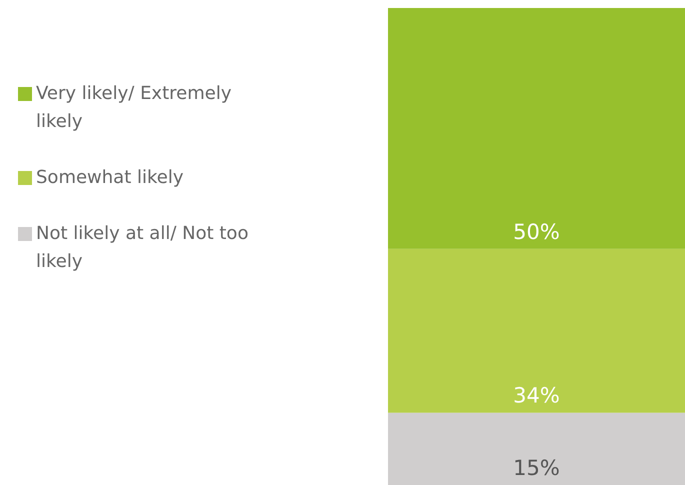 Image resolution: width=685 pixels, height=485 pixels. What do you see at coordinates (536, 396) in the screenshot?
I see `data-label: 34%` at bounding box center [536, 396].